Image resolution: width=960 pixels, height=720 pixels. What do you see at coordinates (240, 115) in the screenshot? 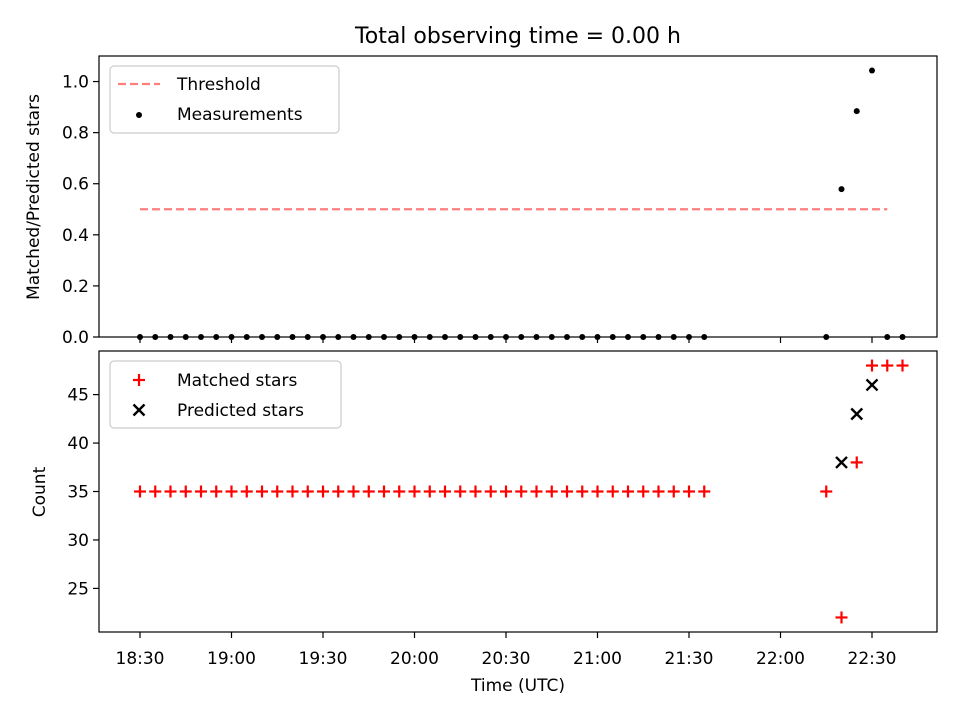
I see `legend-measurements-label: Measurements` at bounding box center [240, 115].